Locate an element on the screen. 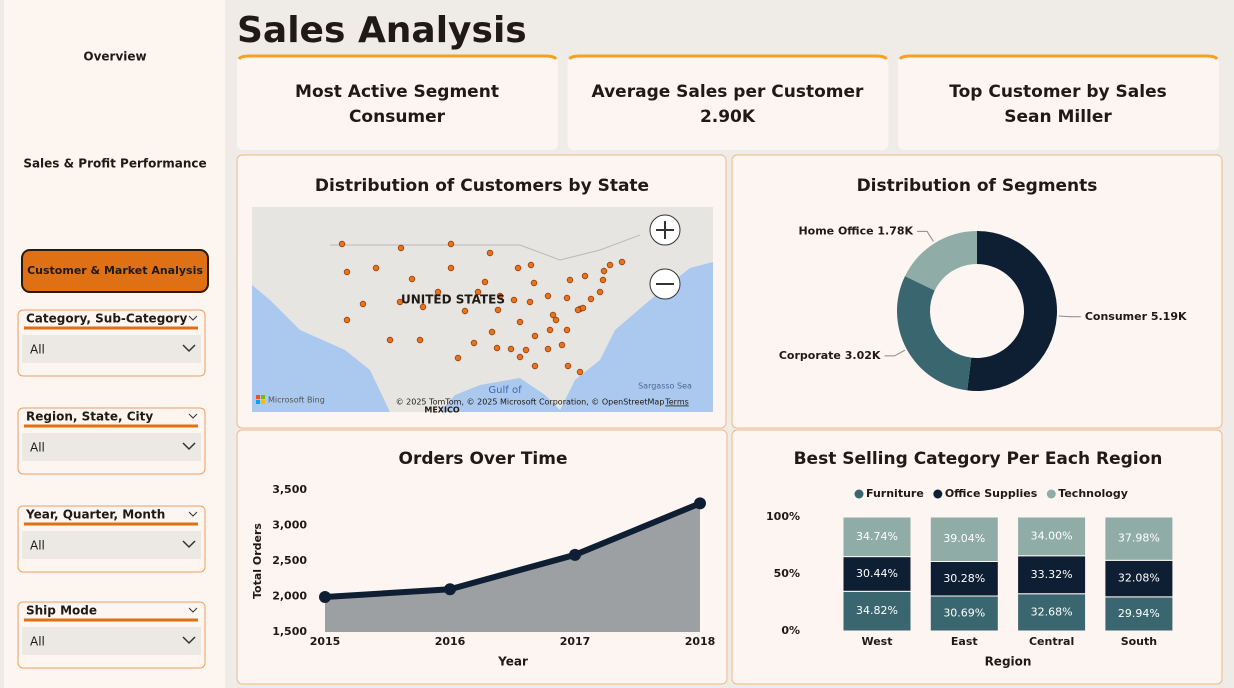 Image resolution: width=1234 pixels, height=688 pixels. donut-label: Corporate 3.02K is located at coordinates (830, 355).